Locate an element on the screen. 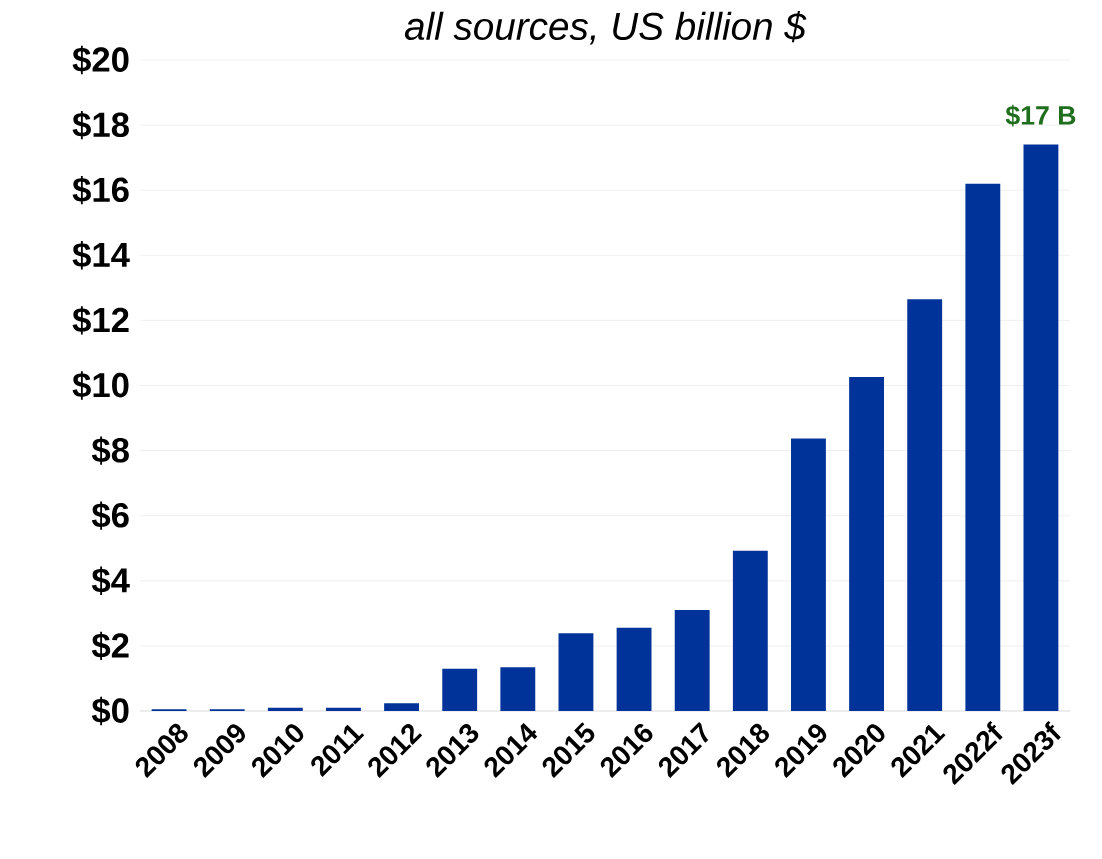  annotation: $17 B is located at coordinates (1040, 115).